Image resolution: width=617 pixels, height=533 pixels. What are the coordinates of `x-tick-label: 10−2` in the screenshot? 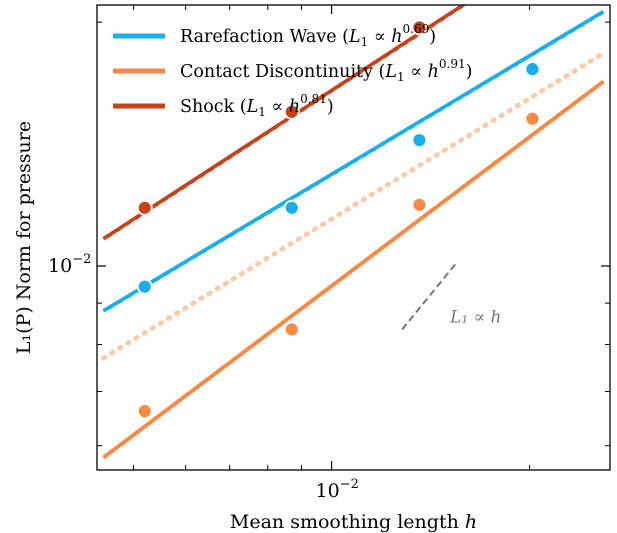 It's located at (337, 489).